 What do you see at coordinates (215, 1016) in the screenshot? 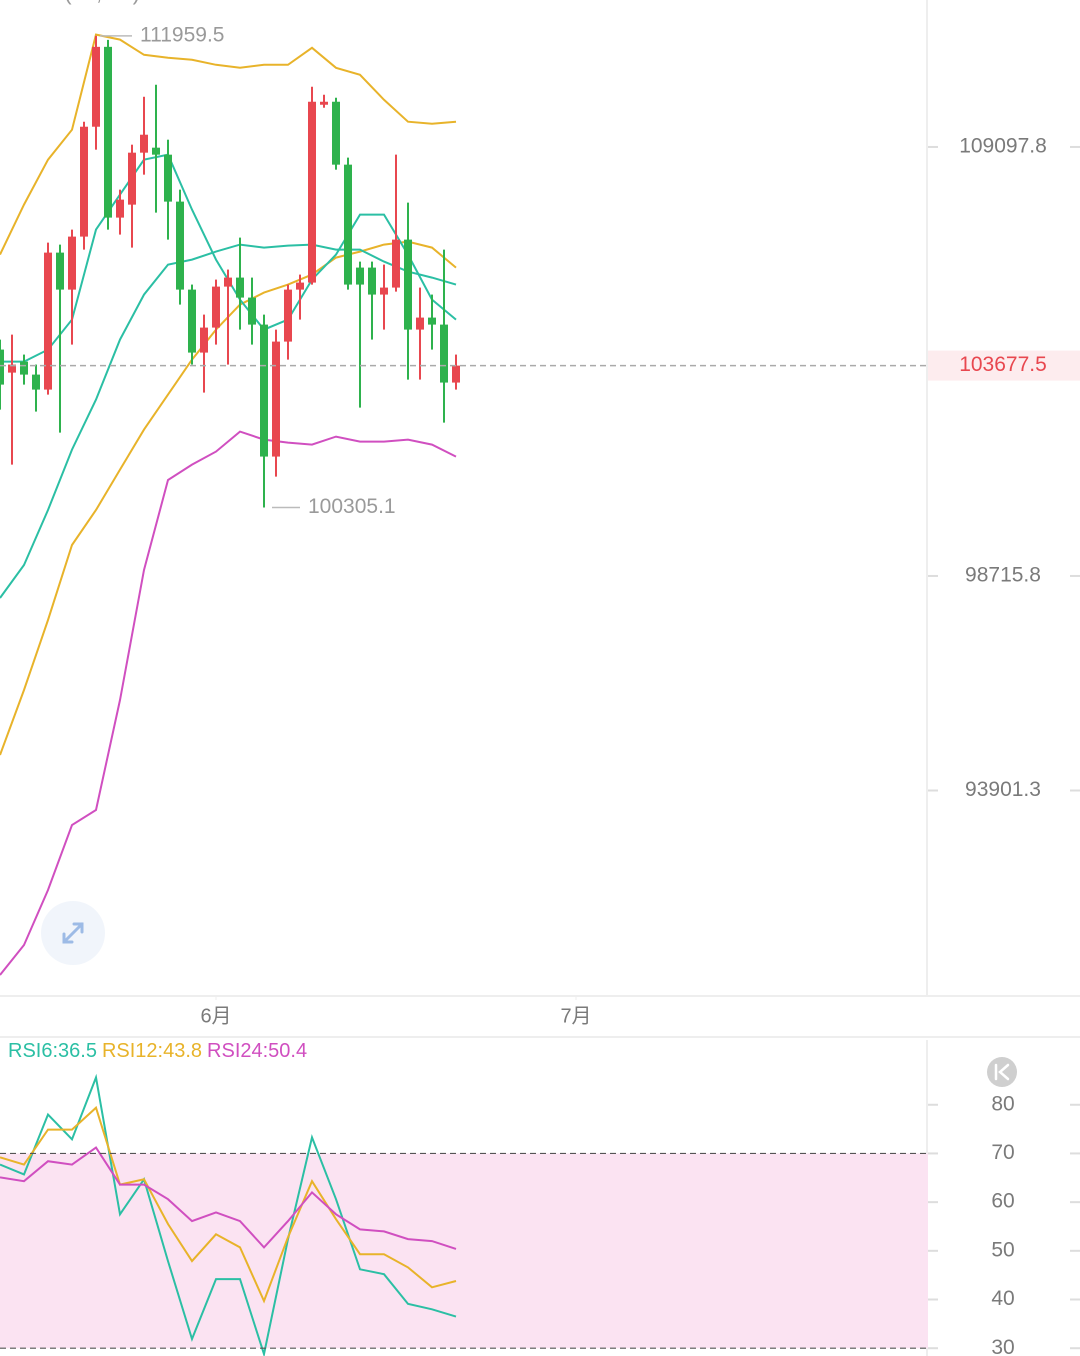
I see `x-tick-label: 6月` at bounding box center [215, 1016].